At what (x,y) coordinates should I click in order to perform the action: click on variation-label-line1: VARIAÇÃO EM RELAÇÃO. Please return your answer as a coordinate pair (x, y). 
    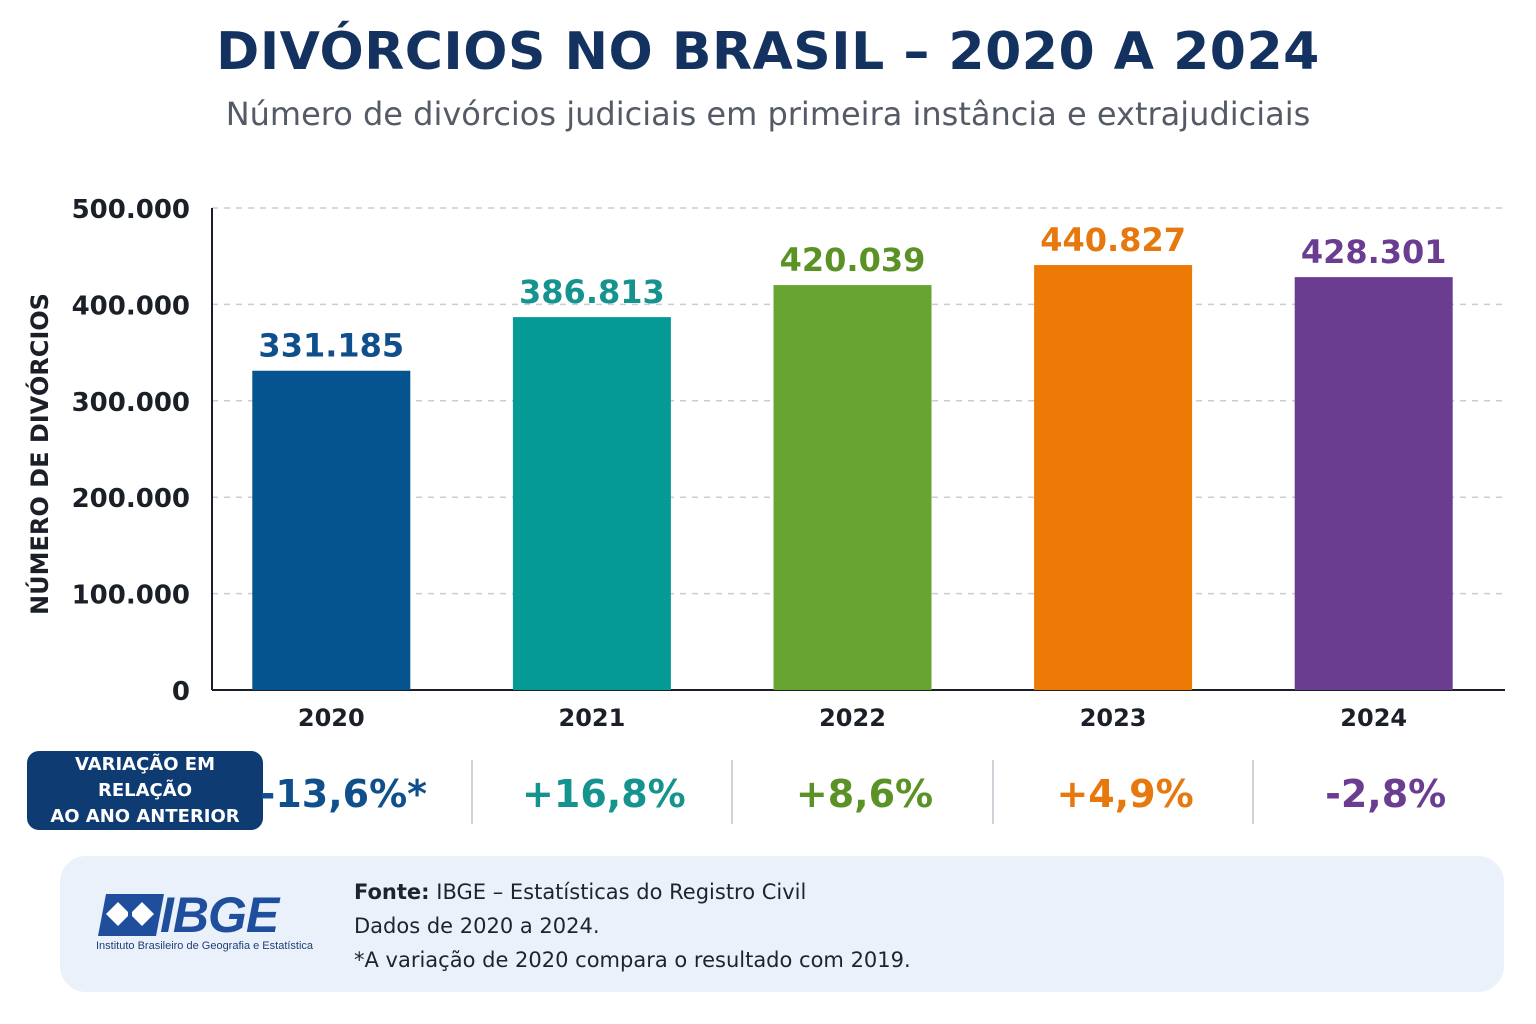
    Looking at the image, I should click on (145, 777).